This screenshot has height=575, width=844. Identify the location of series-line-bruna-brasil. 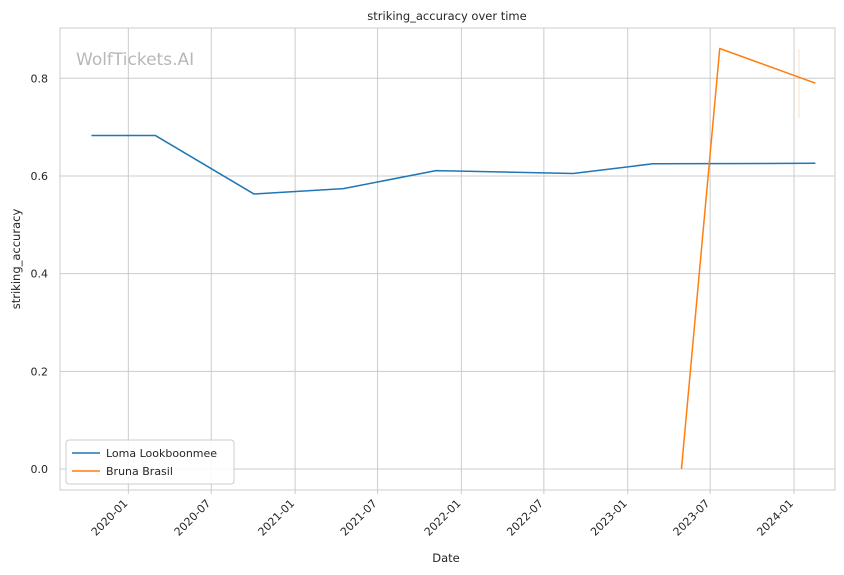
(748, 258).